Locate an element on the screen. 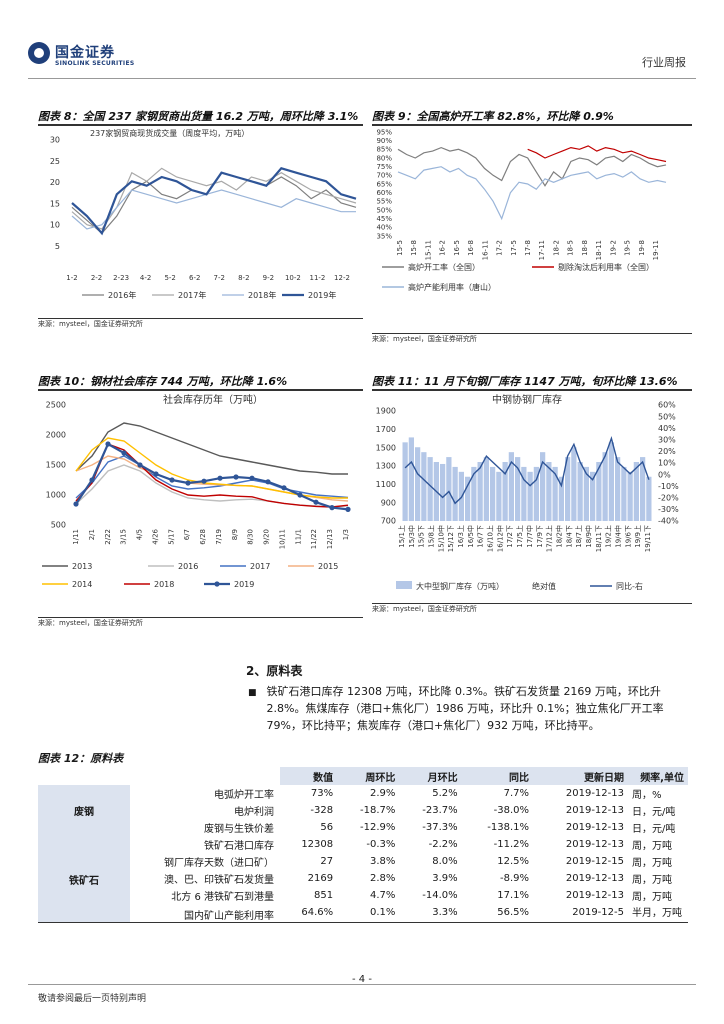 The width and height of the screenshot is (724, 1024). chart9-y-tick-label: 35% is located at coordinates (384, 236).